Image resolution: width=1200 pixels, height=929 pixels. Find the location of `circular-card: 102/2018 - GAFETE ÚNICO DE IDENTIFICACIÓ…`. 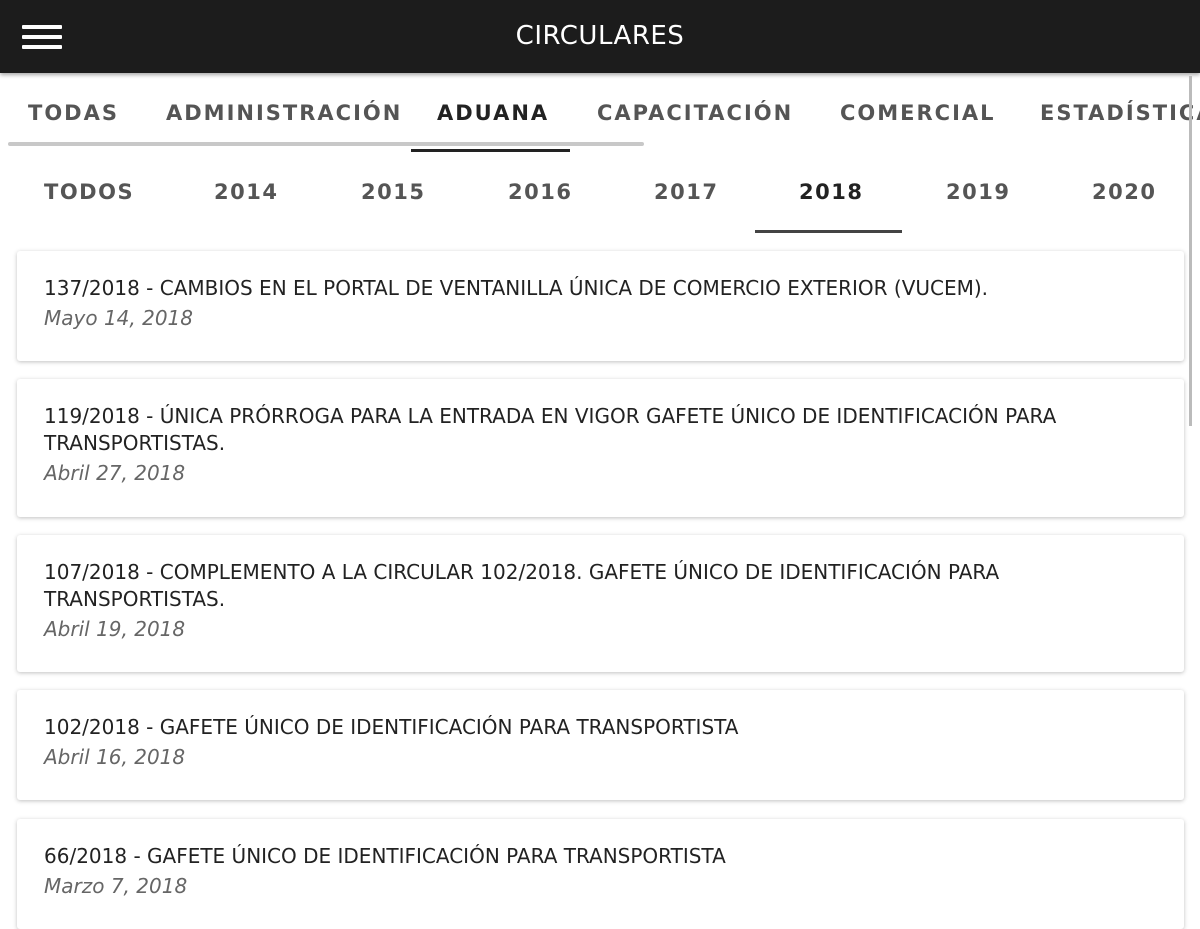

circular-card: 102/2018 - GAFETE ÚNICO DE IDENTIFICACIÓ… is located at coordinates (600, 745).